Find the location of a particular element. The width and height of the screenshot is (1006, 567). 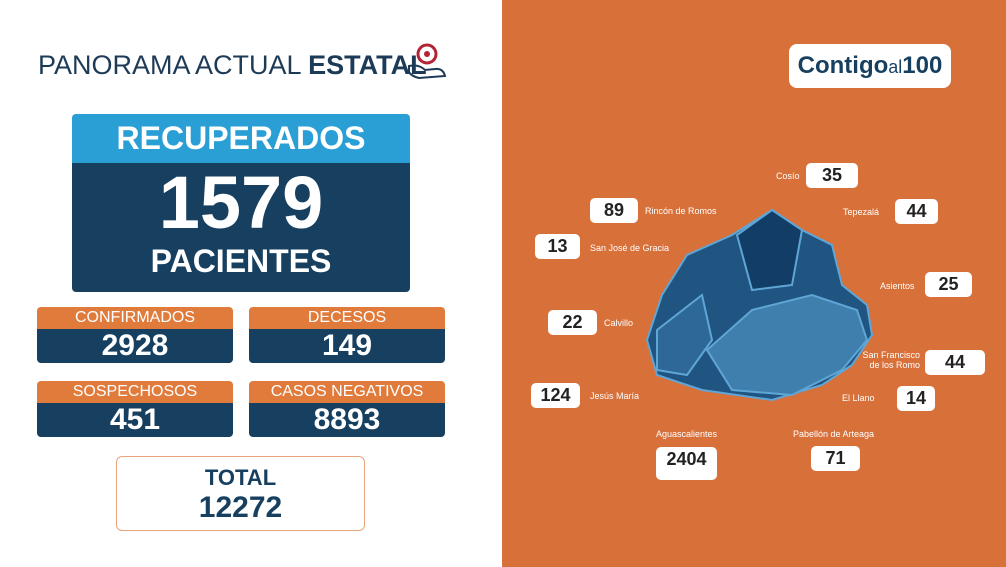

municipality-value: 89 is located at coordinates (614, 210).